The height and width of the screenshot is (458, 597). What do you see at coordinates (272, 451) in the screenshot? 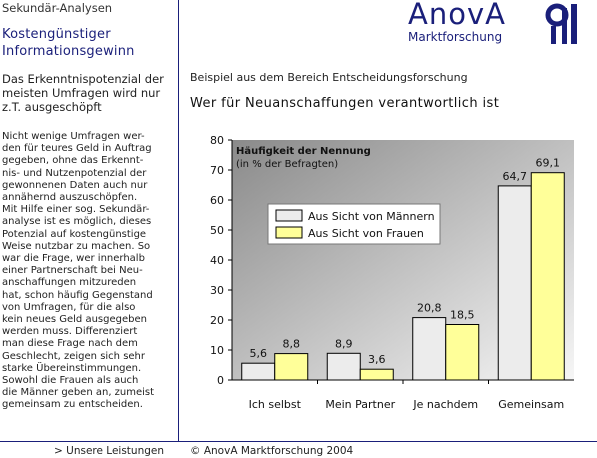
I see `copyright-text: © AnovA Marktforschung 2004` at bounding box center [272, 451].